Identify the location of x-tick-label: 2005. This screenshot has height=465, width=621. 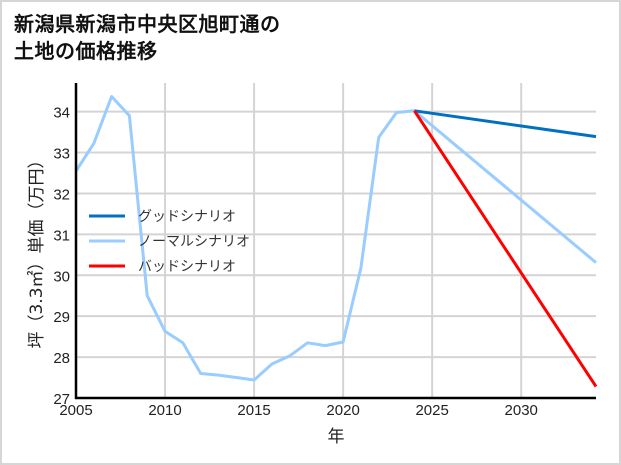
(75, 410).